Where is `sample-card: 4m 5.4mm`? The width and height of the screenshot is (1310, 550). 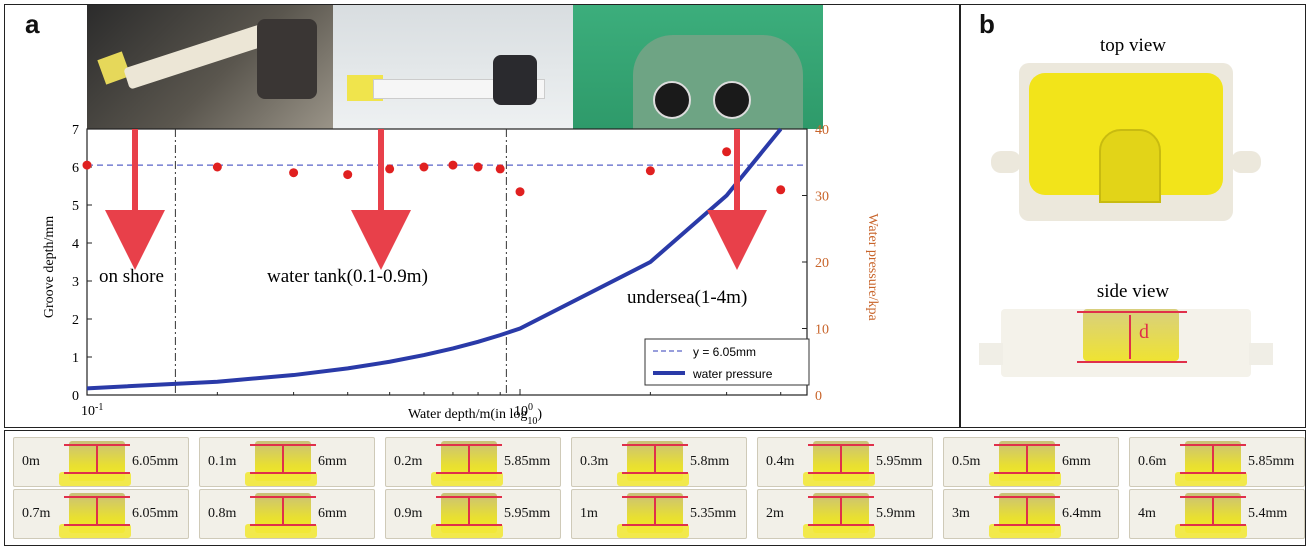
sample-card: 4m 5.4mm is located at coordinates (1217, 514).